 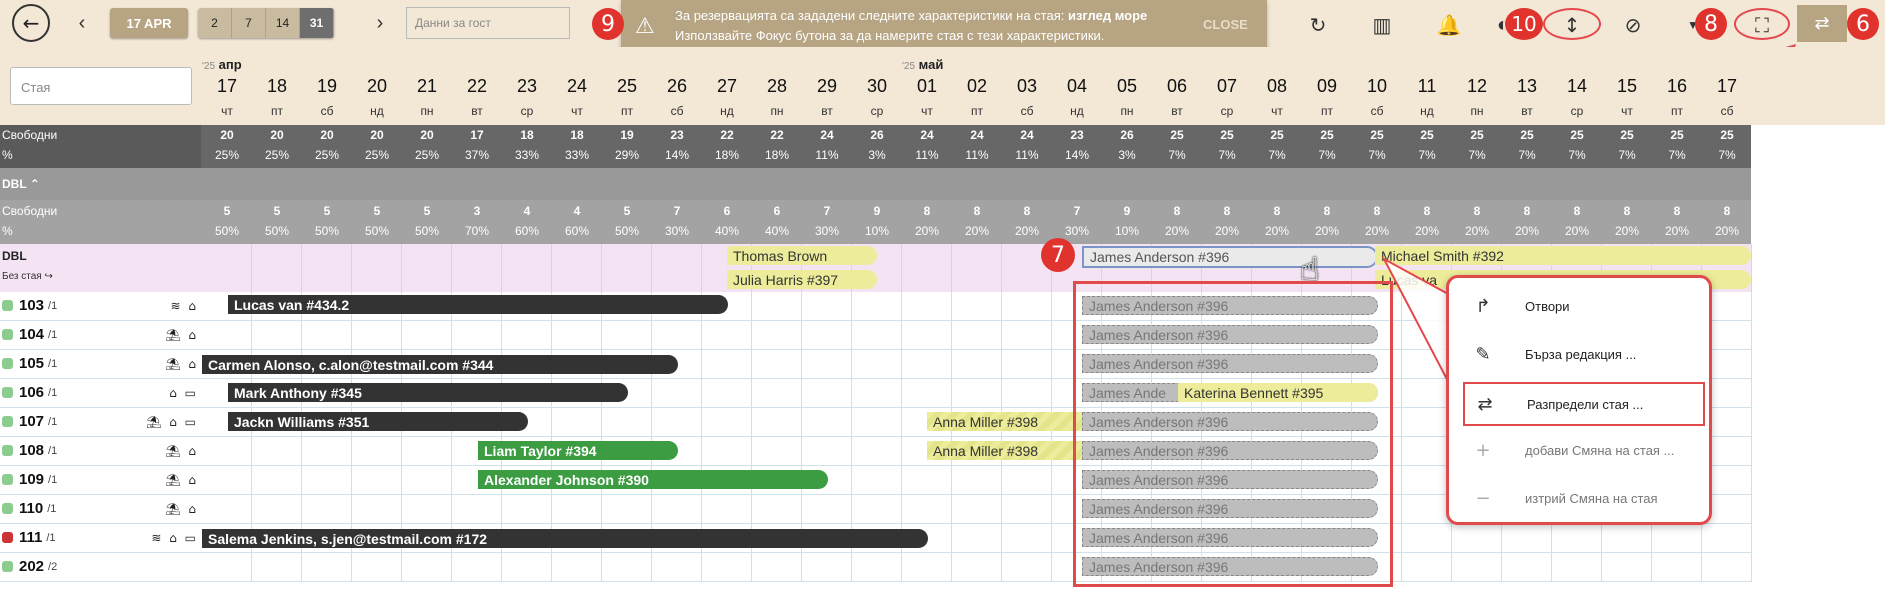 What do you see at coordinates (29, 421) in the screenshot?
I see `room-label: 107/1` at bounding box center [29, 421].